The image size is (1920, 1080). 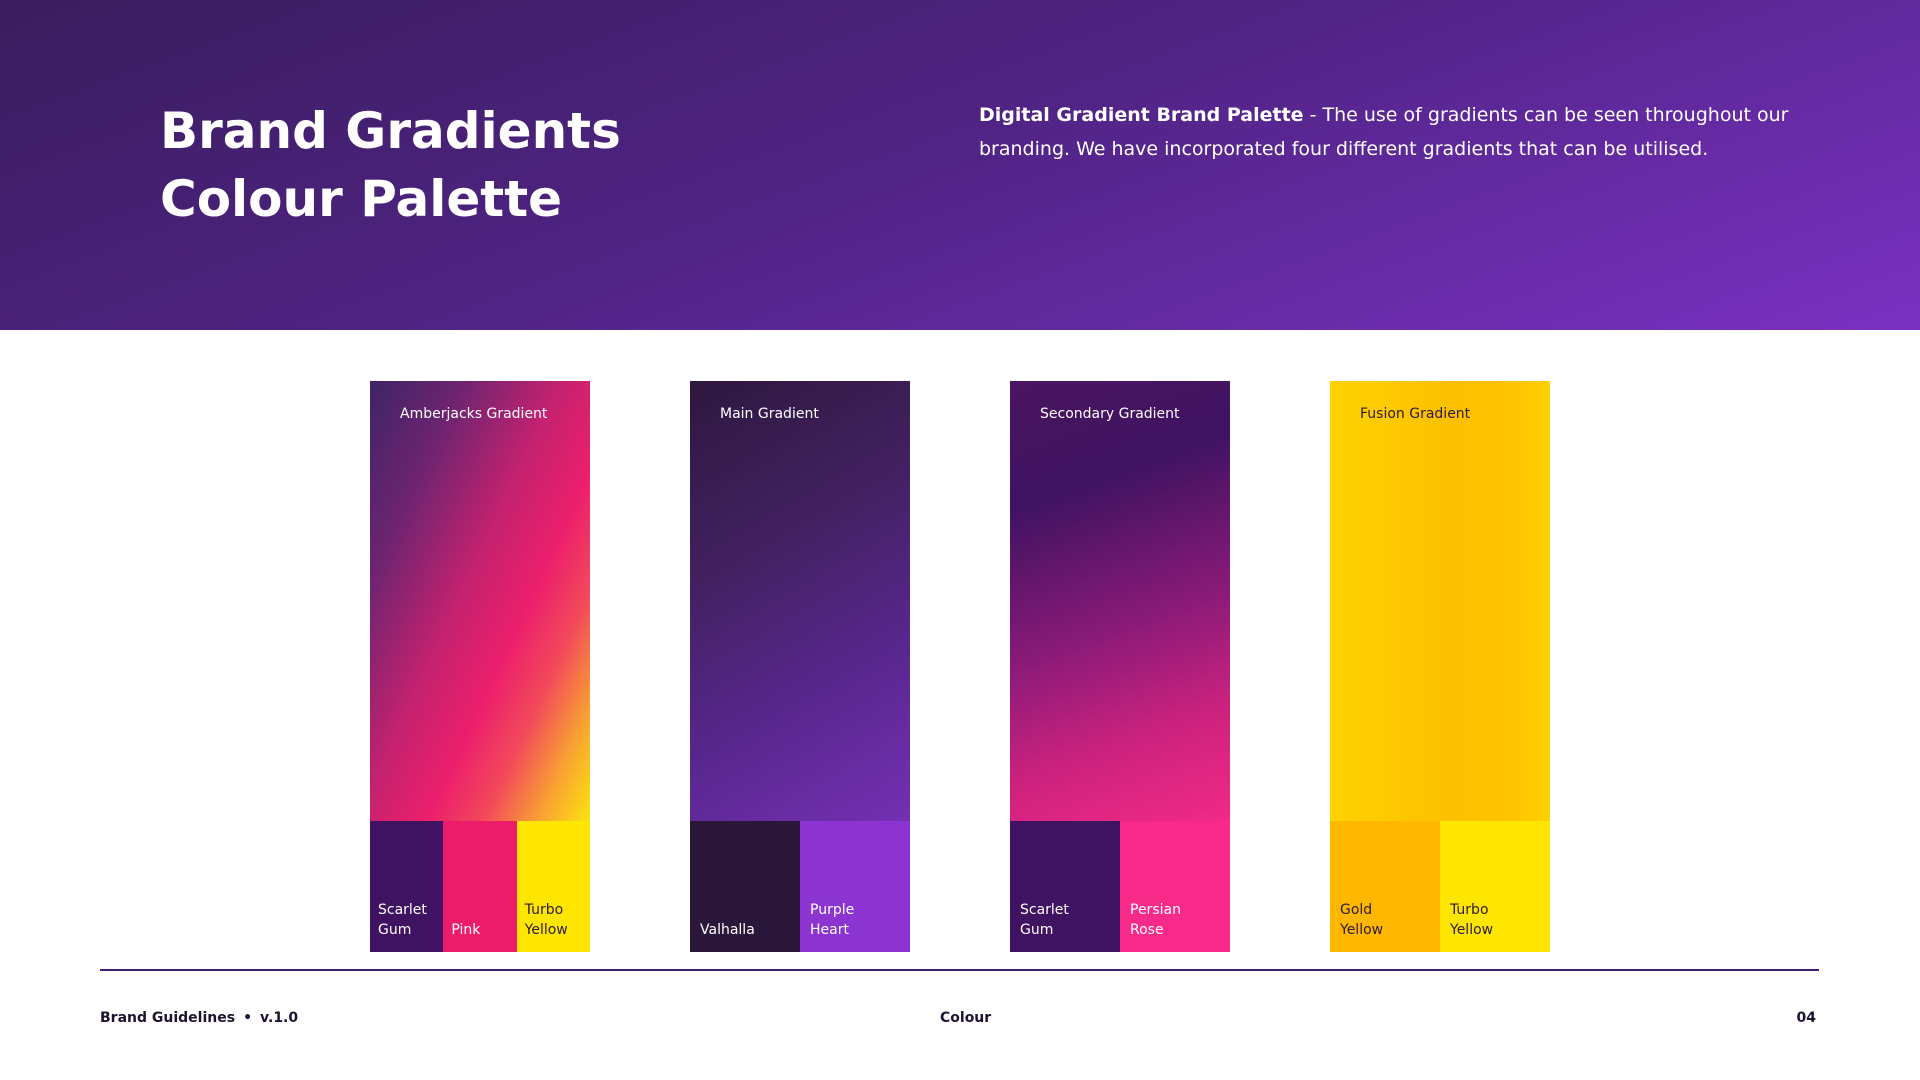 I want to click on swatch-gold-yellow: Gold Yellow, so click(x=1385, y=886).